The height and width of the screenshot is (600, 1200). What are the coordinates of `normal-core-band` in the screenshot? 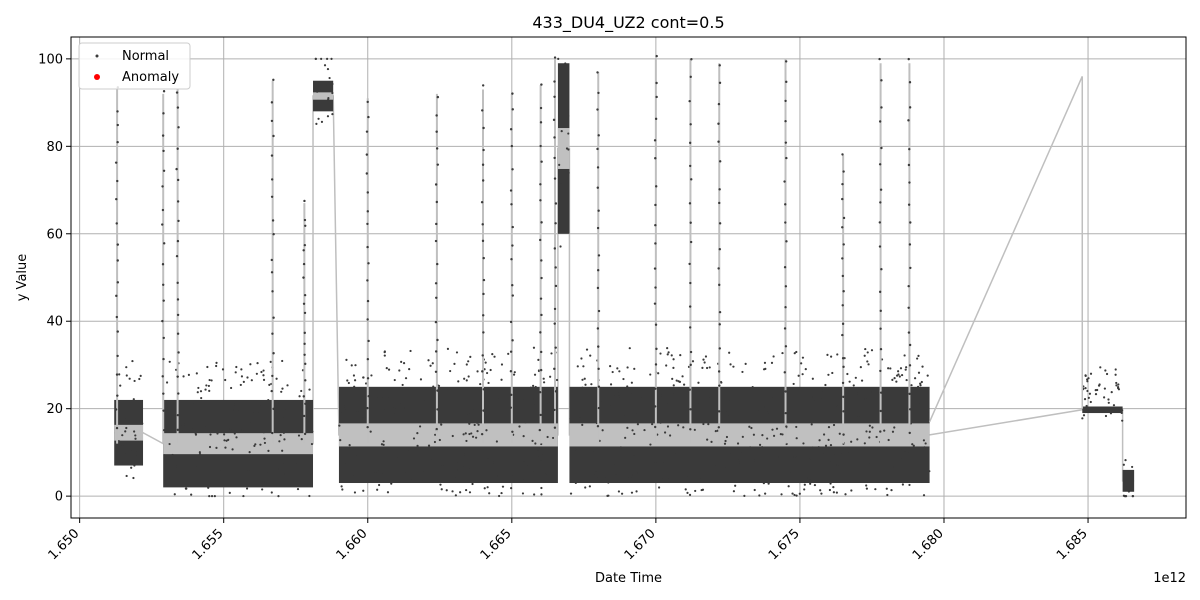 It's located at (238, 444).